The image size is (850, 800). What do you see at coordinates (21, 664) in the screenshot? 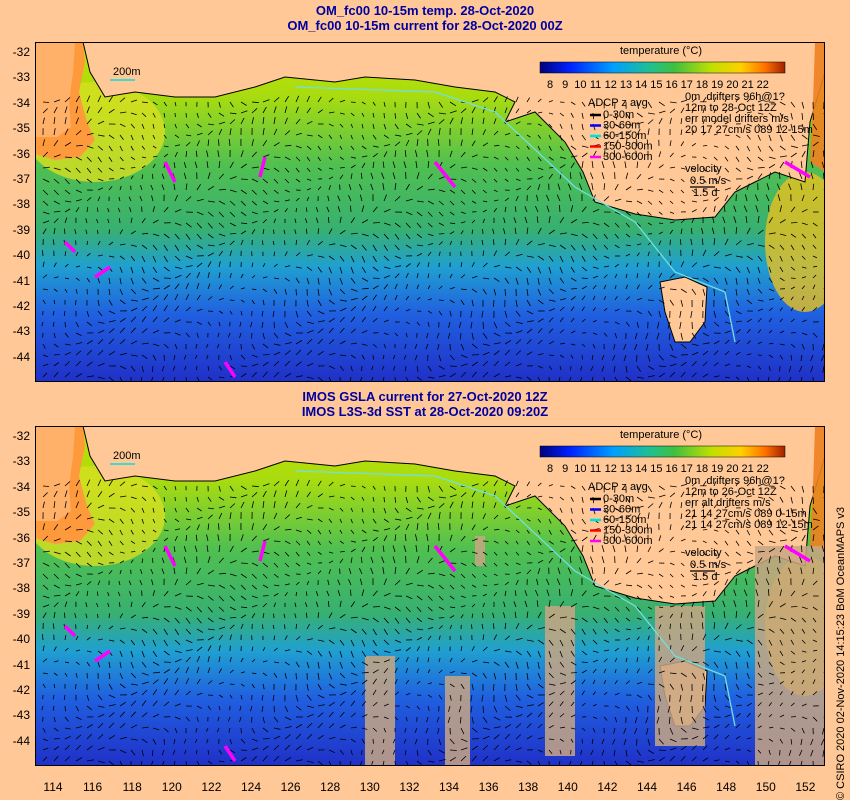
I see `latitude-tick-label: -41` at bounding box center [21, 664].